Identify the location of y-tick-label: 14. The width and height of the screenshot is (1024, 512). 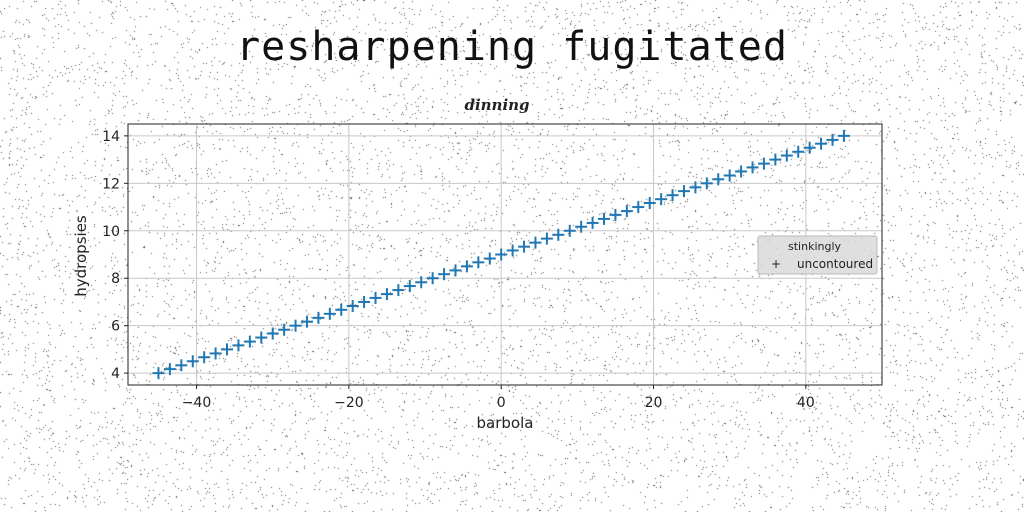
(111, 137).